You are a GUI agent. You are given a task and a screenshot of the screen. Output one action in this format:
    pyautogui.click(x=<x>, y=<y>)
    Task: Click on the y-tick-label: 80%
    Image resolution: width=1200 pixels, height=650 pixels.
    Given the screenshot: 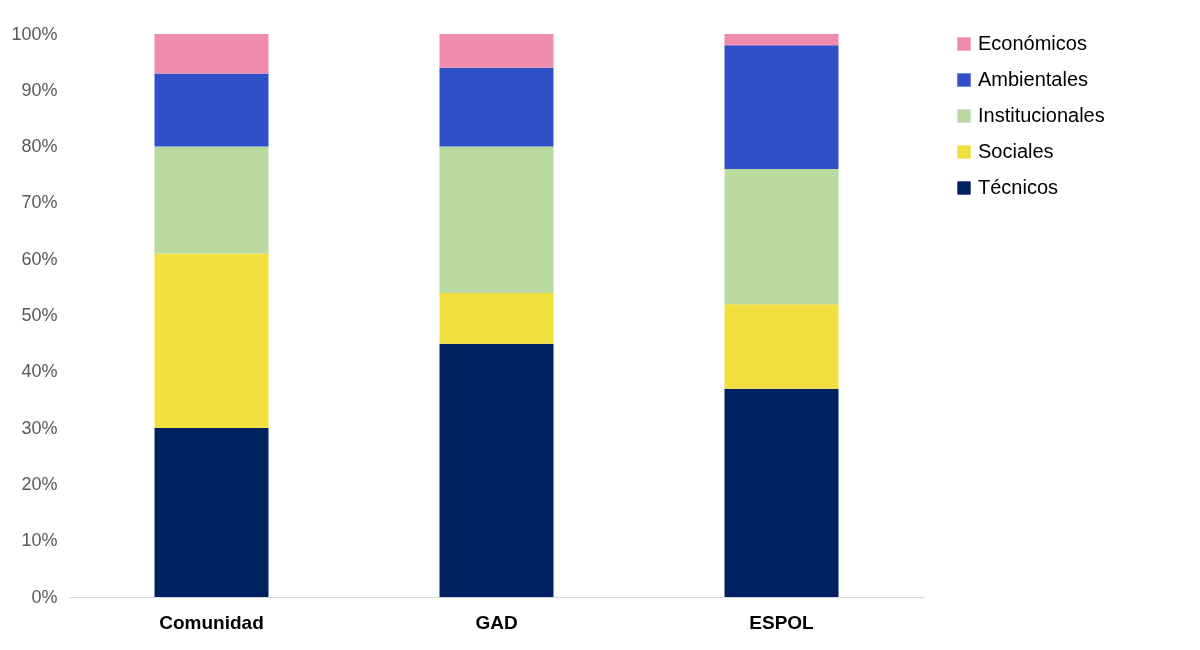 What is the action you would take?
    pyautogui.click(x=39, y=146)
    